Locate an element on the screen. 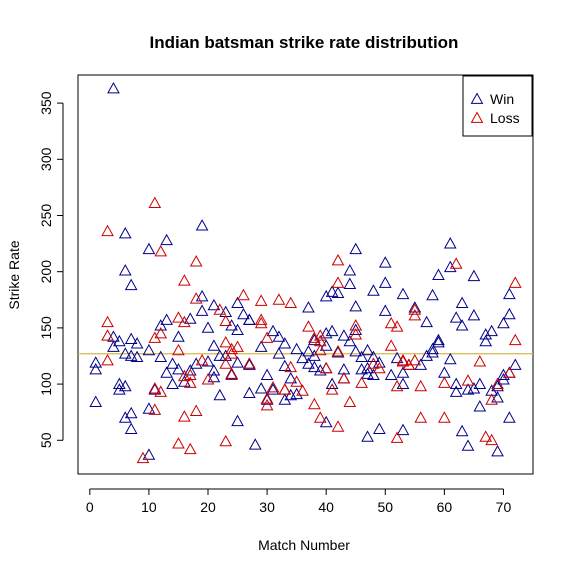 This screenshot has height=572, width=573. x-tick-label: 40 is located at coordinates (326, 507).